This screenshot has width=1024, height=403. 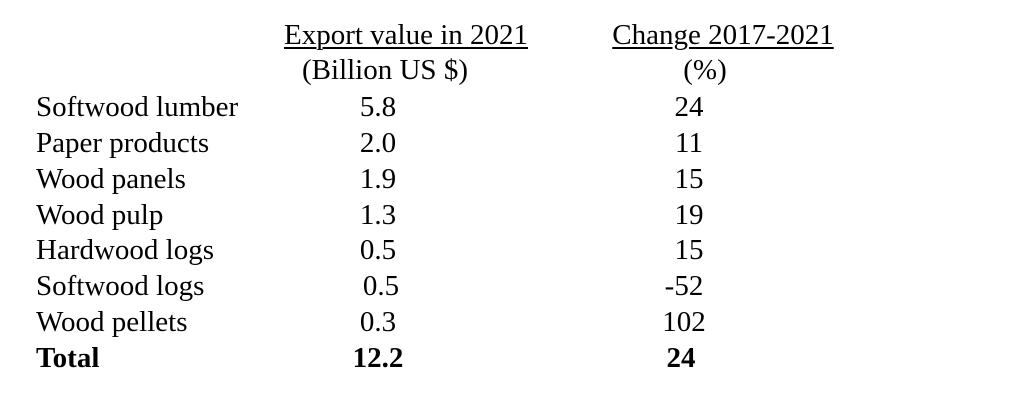 What do you see at coordinates (406, 35) in the screenshot?
I see `header-export-value: Export value in 2021` at bounding box center [406, 35].